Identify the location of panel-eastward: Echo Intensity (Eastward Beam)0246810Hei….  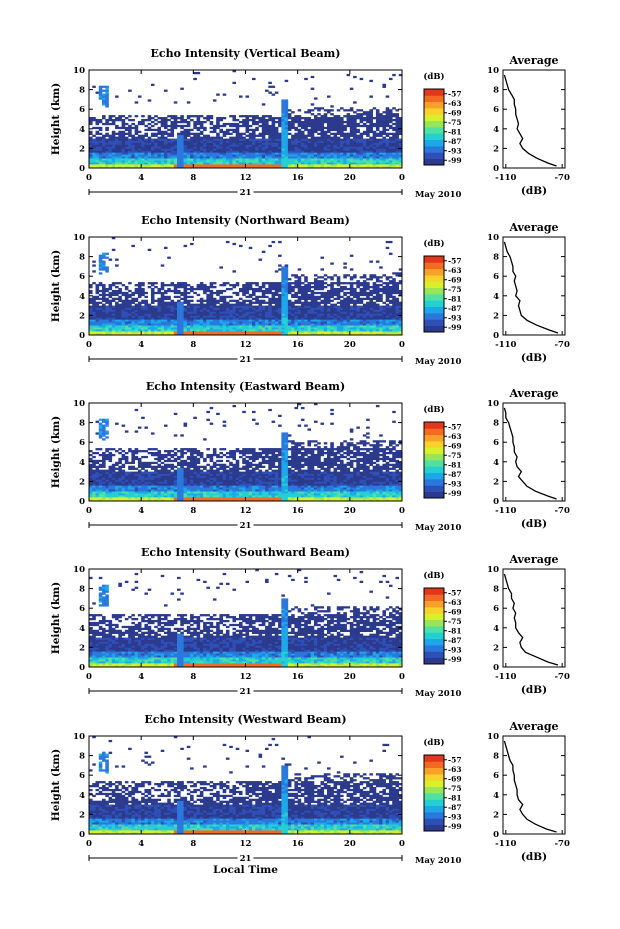
(310, 456).